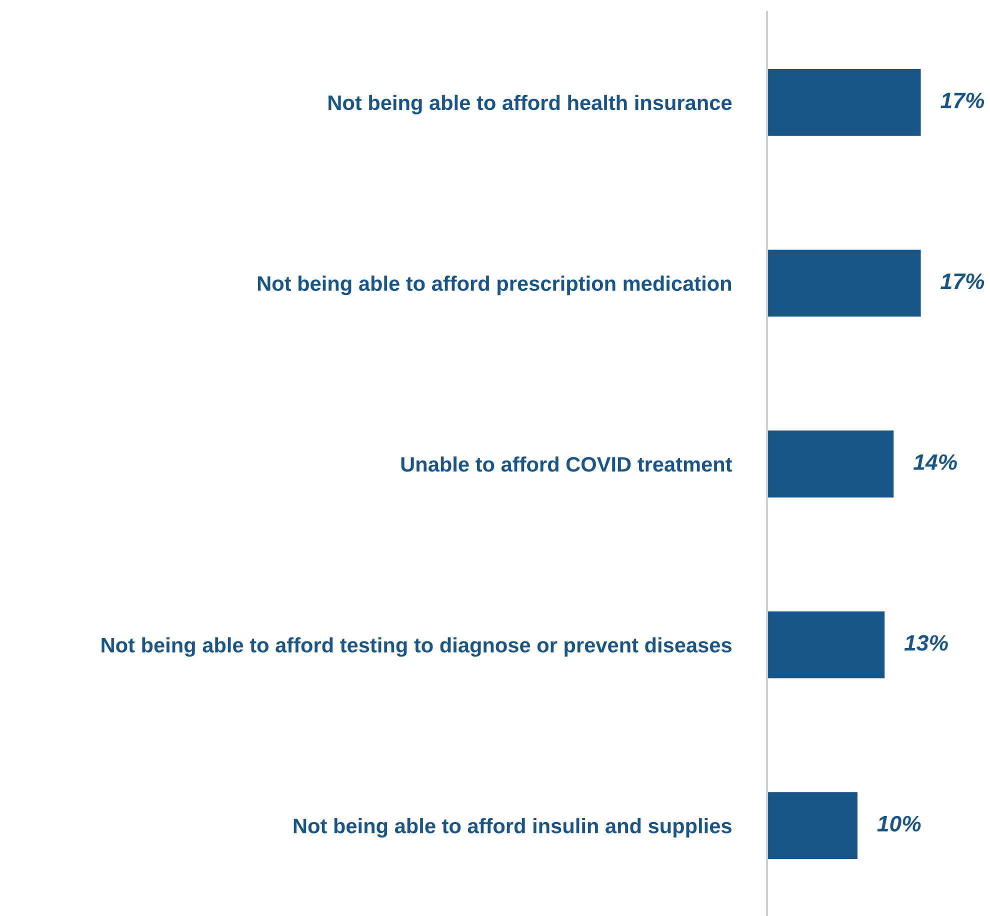 This screenshot has height=916, width=990. I want to click on y-tick-label: Not being able to afford testing to diagnose or prevent diseases, so click(417, 647).